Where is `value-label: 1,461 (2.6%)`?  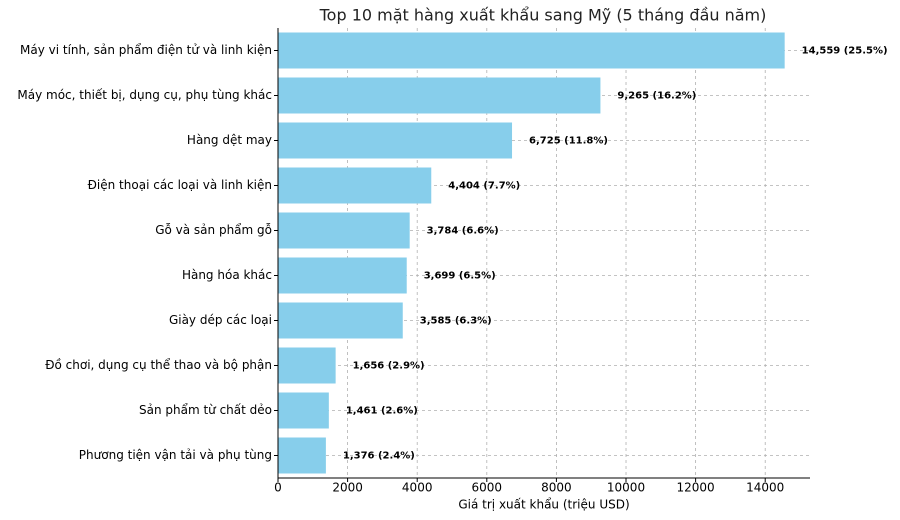 value-label: 1,461 (2.6%) is located at coordinates (382, 411).